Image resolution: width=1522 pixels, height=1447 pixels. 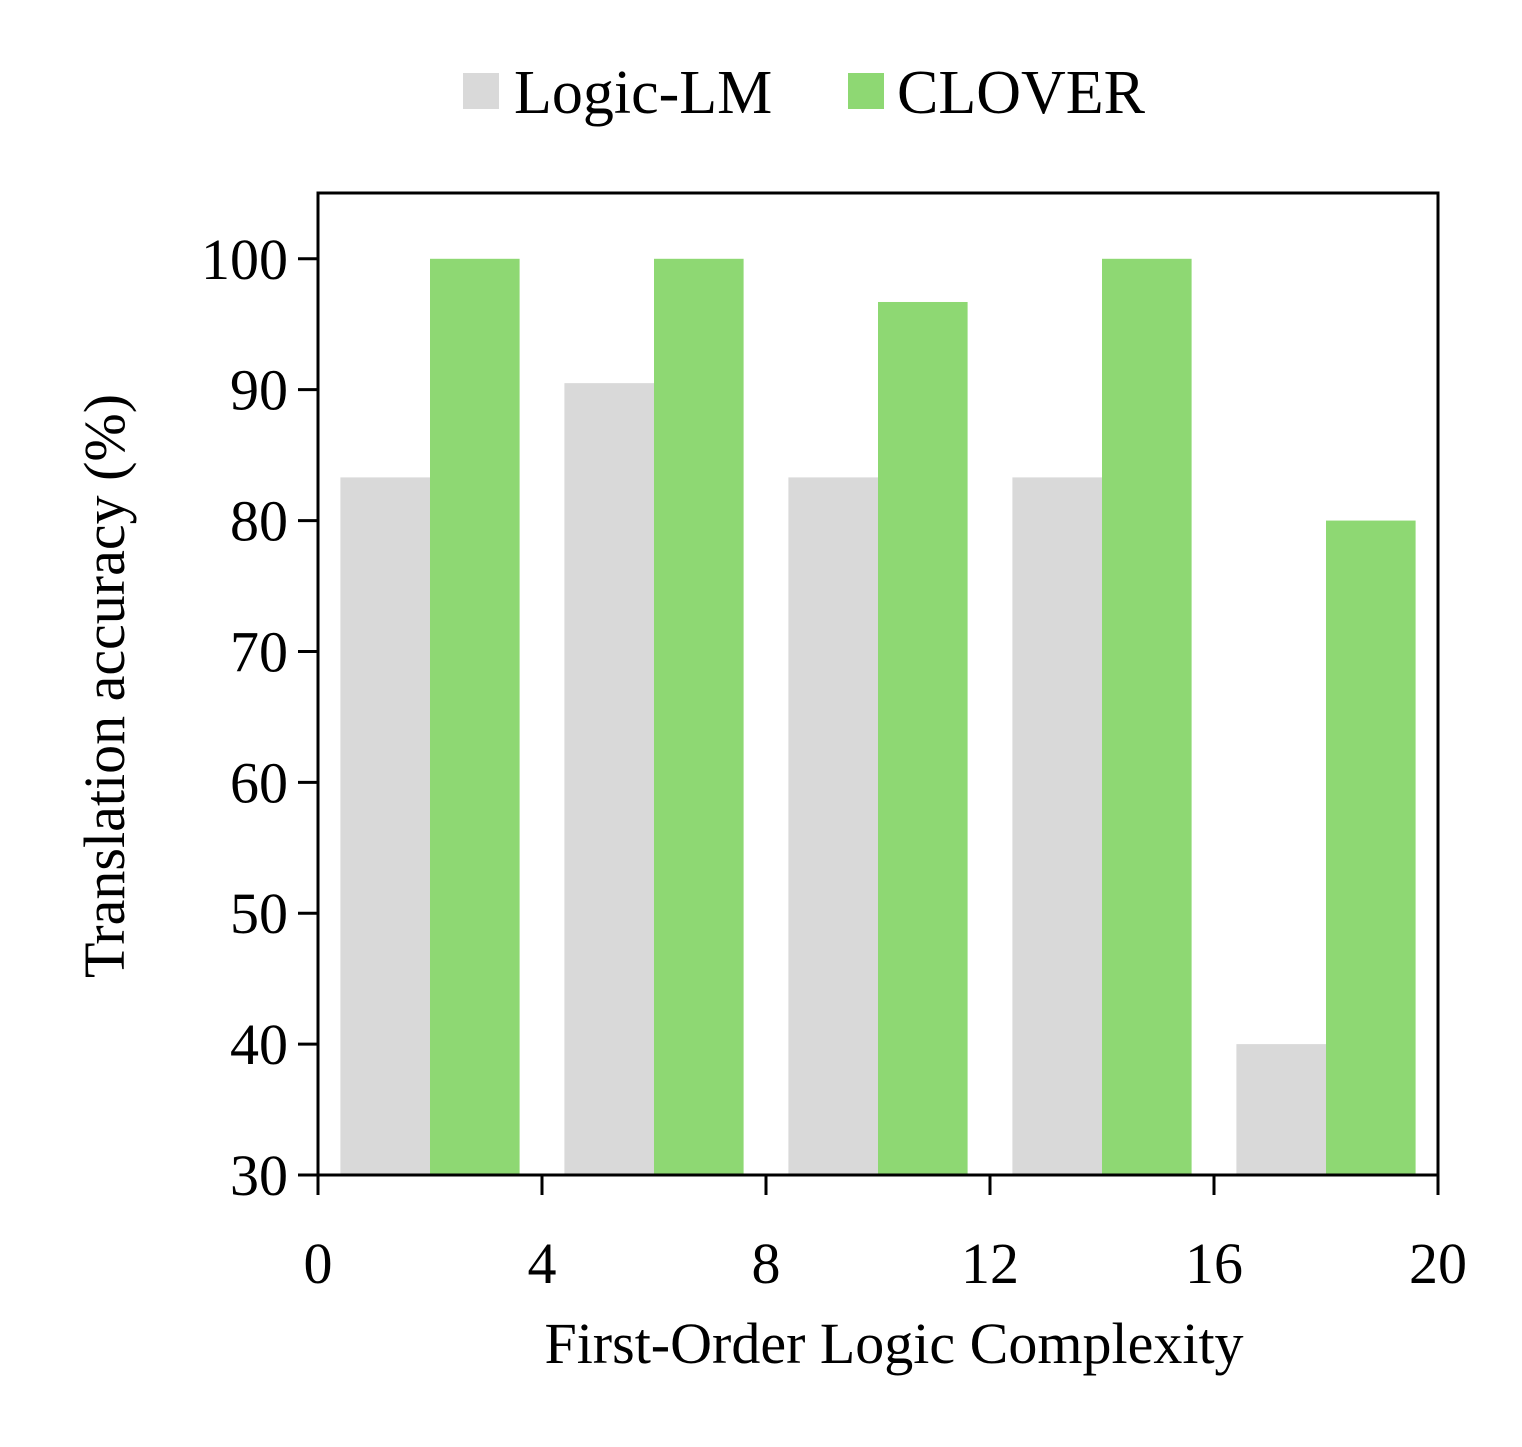 What do you see at coordinates (766, 1263) in the screenshot?
I see `x-tick-label-8: 8` at bounding box center [766, 1263].